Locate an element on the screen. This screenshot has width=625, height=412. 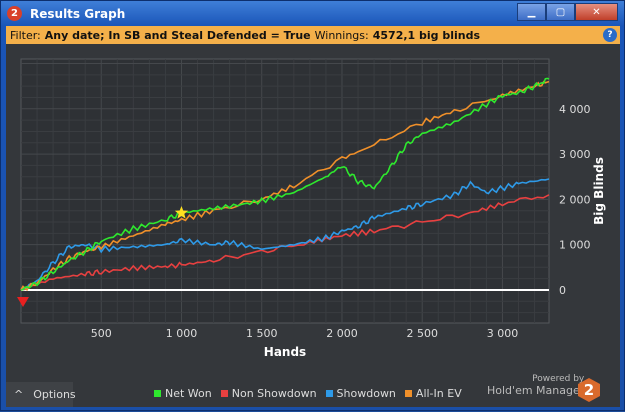
y-tick-label: 0 is located at coordinates (562, 290).